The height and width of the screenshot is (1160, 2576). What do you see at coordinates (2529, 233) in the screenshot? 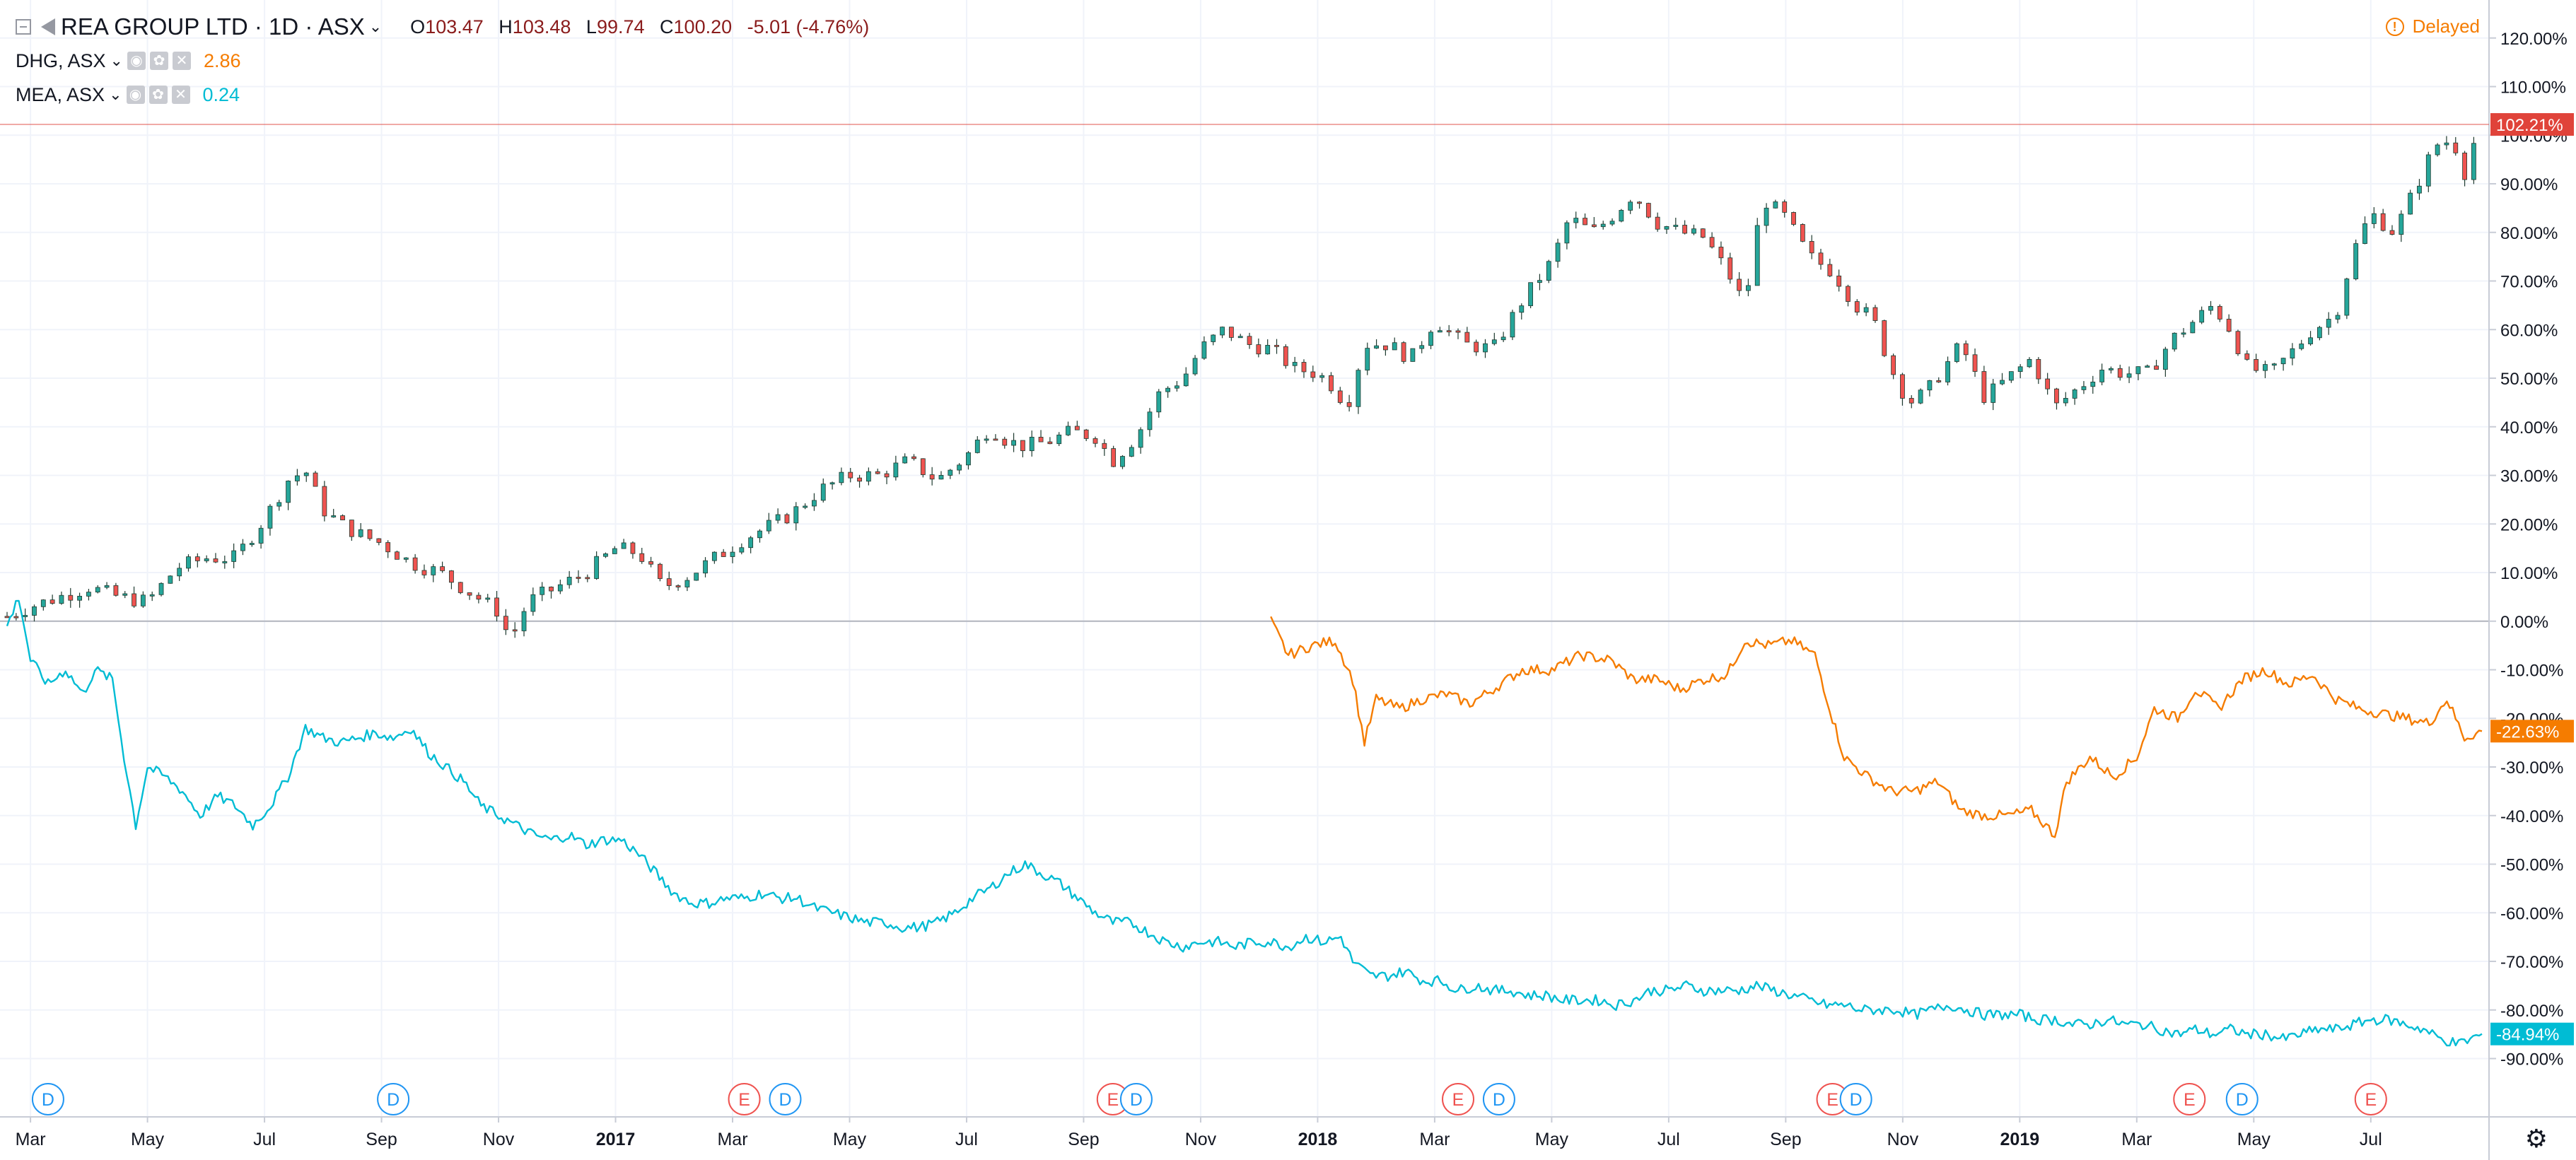
I see `price-axis-label: 80.00%` at bounding box center [2529, 233].